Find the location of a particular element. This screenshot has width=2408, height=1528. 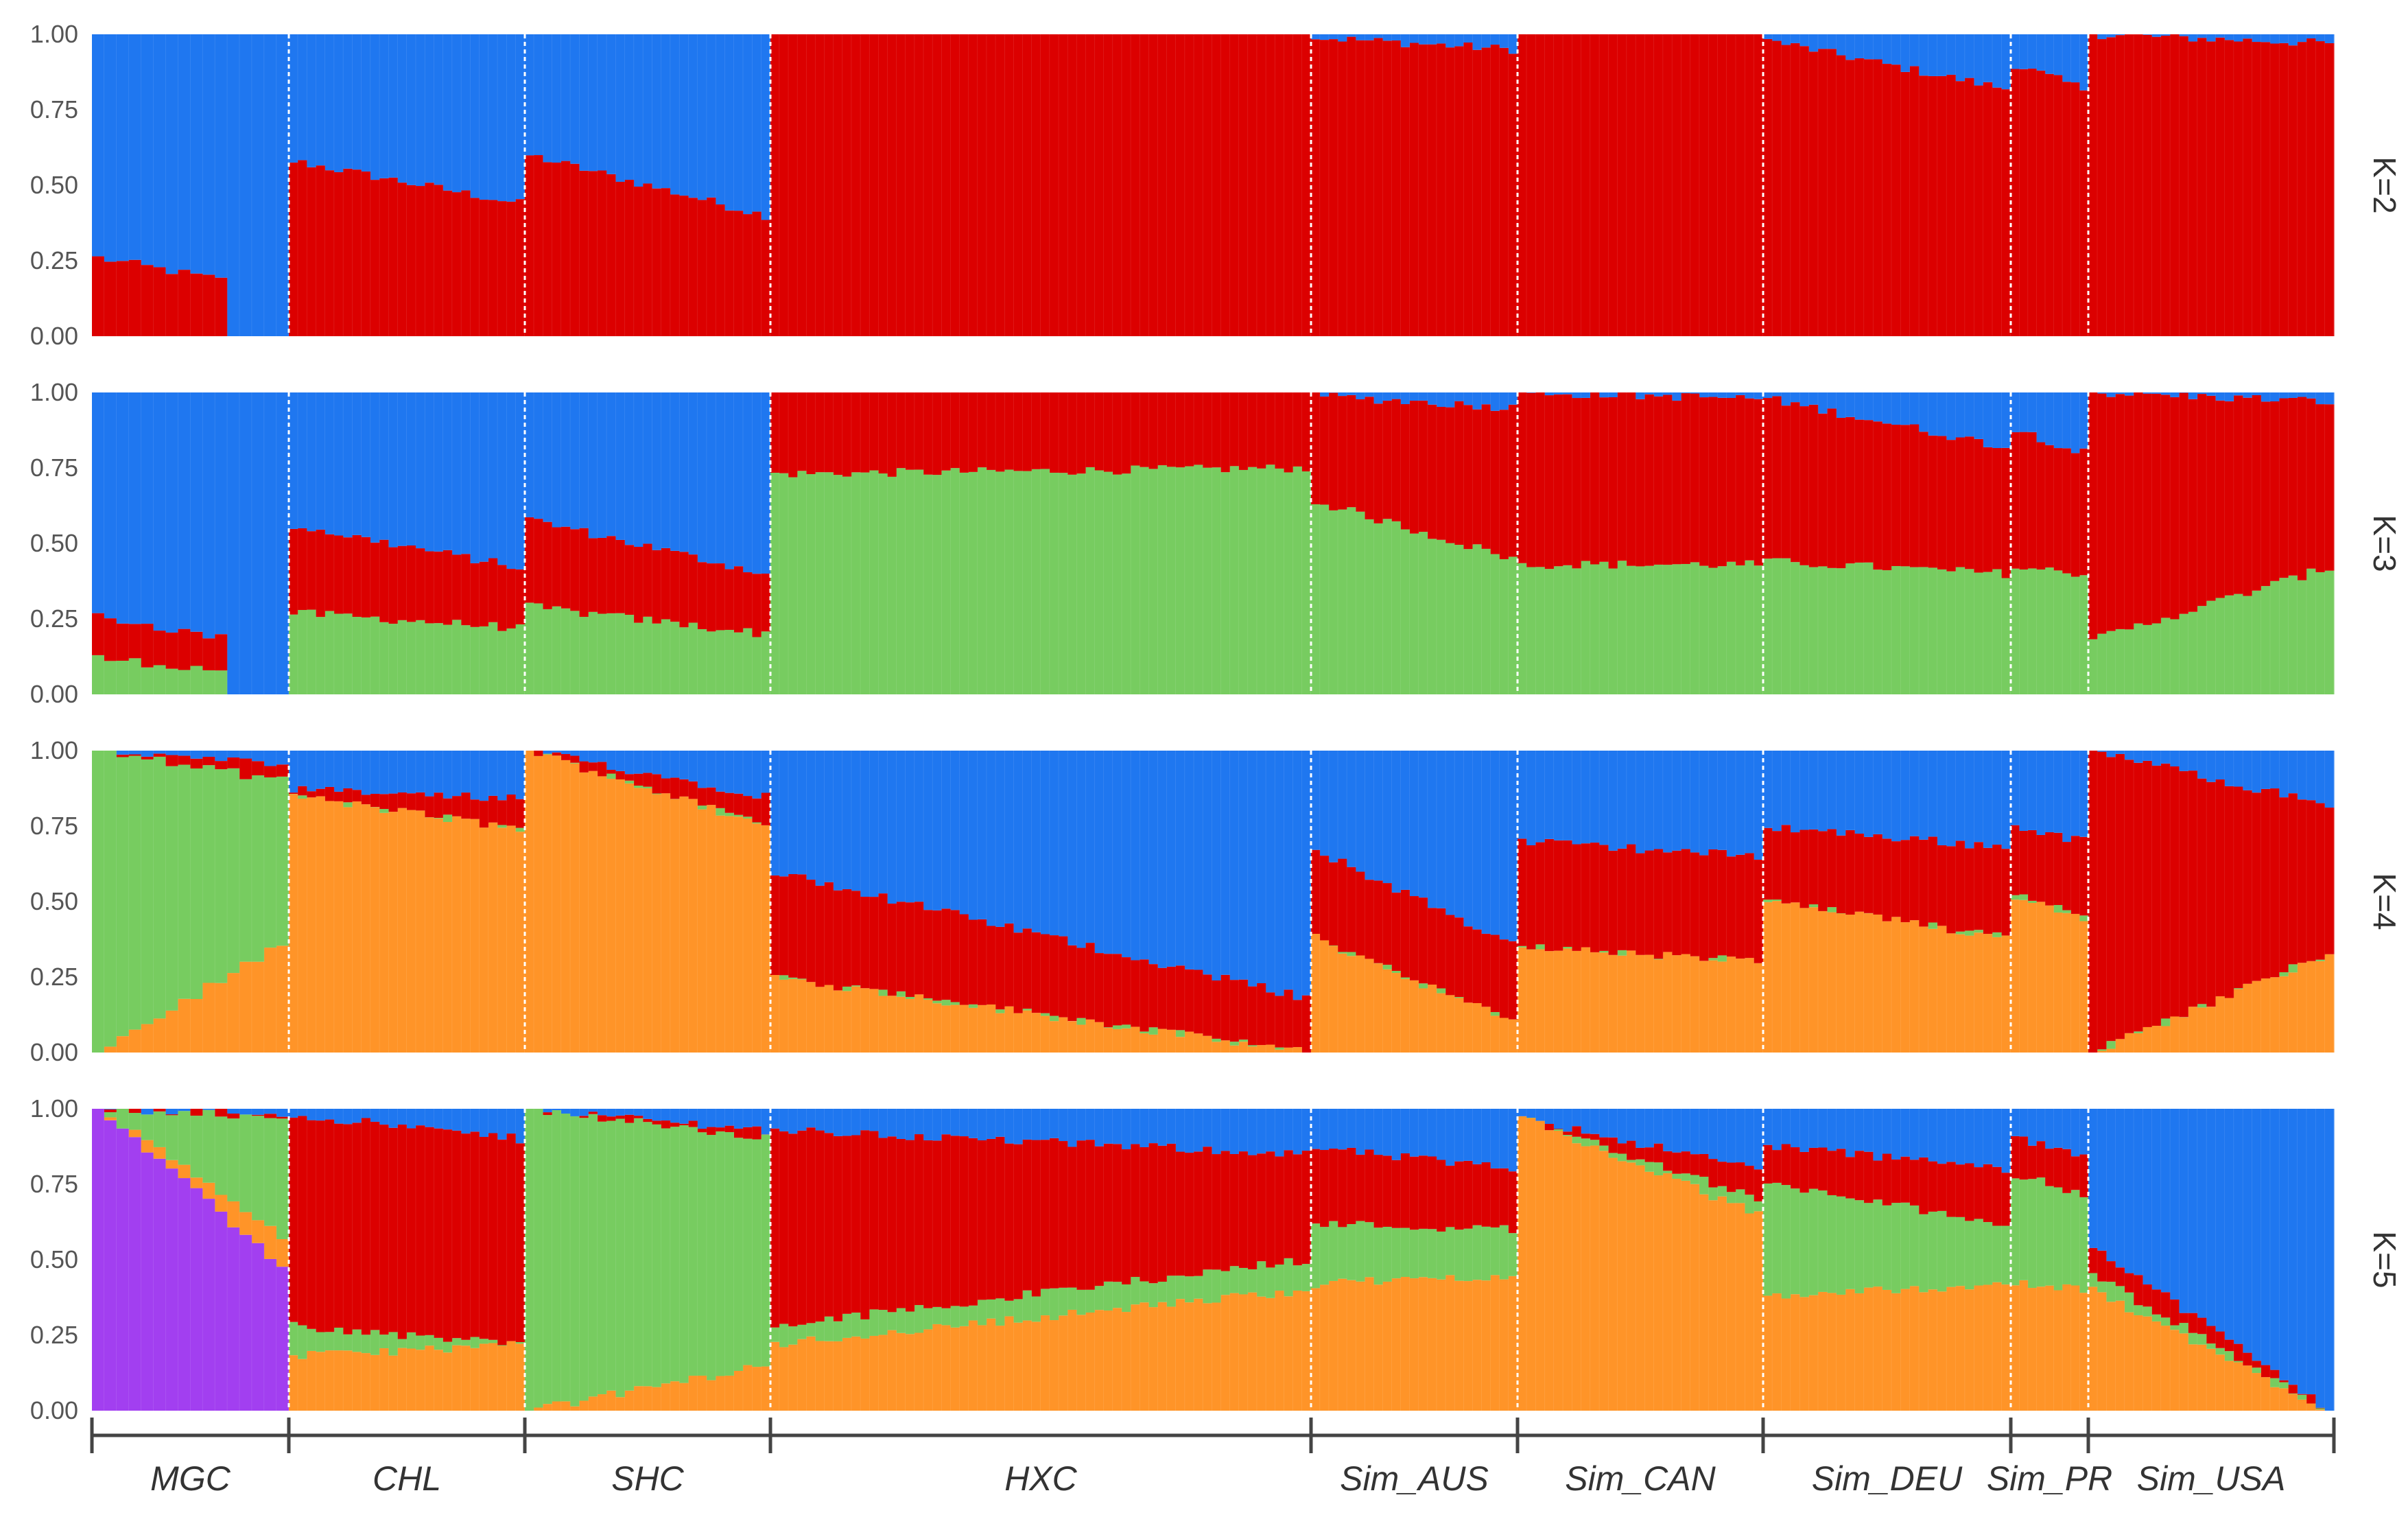

bar-HXC-46-blue is located at coordinates (1190, 1131).